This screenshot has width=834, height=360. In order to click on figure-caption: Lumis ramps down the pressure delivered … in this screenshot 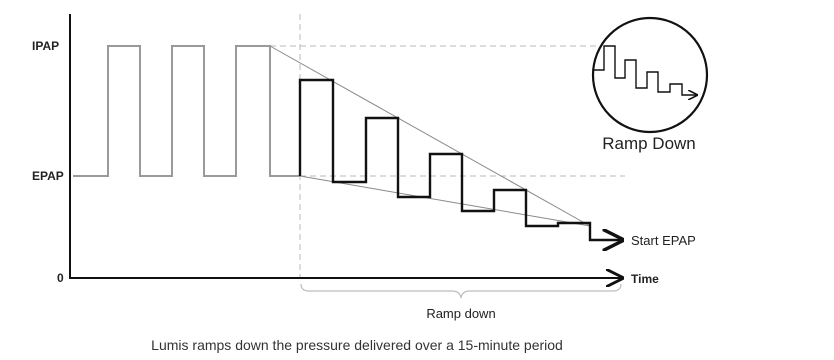, I will do `click(357, 345)`.